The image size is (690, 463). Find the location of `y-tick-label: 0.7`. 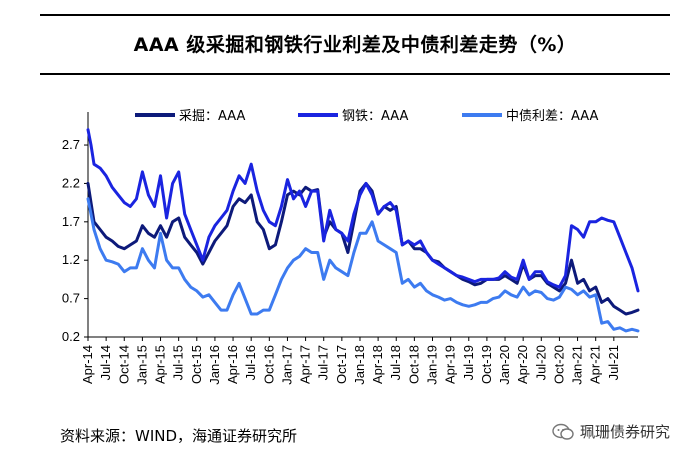

y-tick-label: 0.7 is located at coordinates (71, 298).